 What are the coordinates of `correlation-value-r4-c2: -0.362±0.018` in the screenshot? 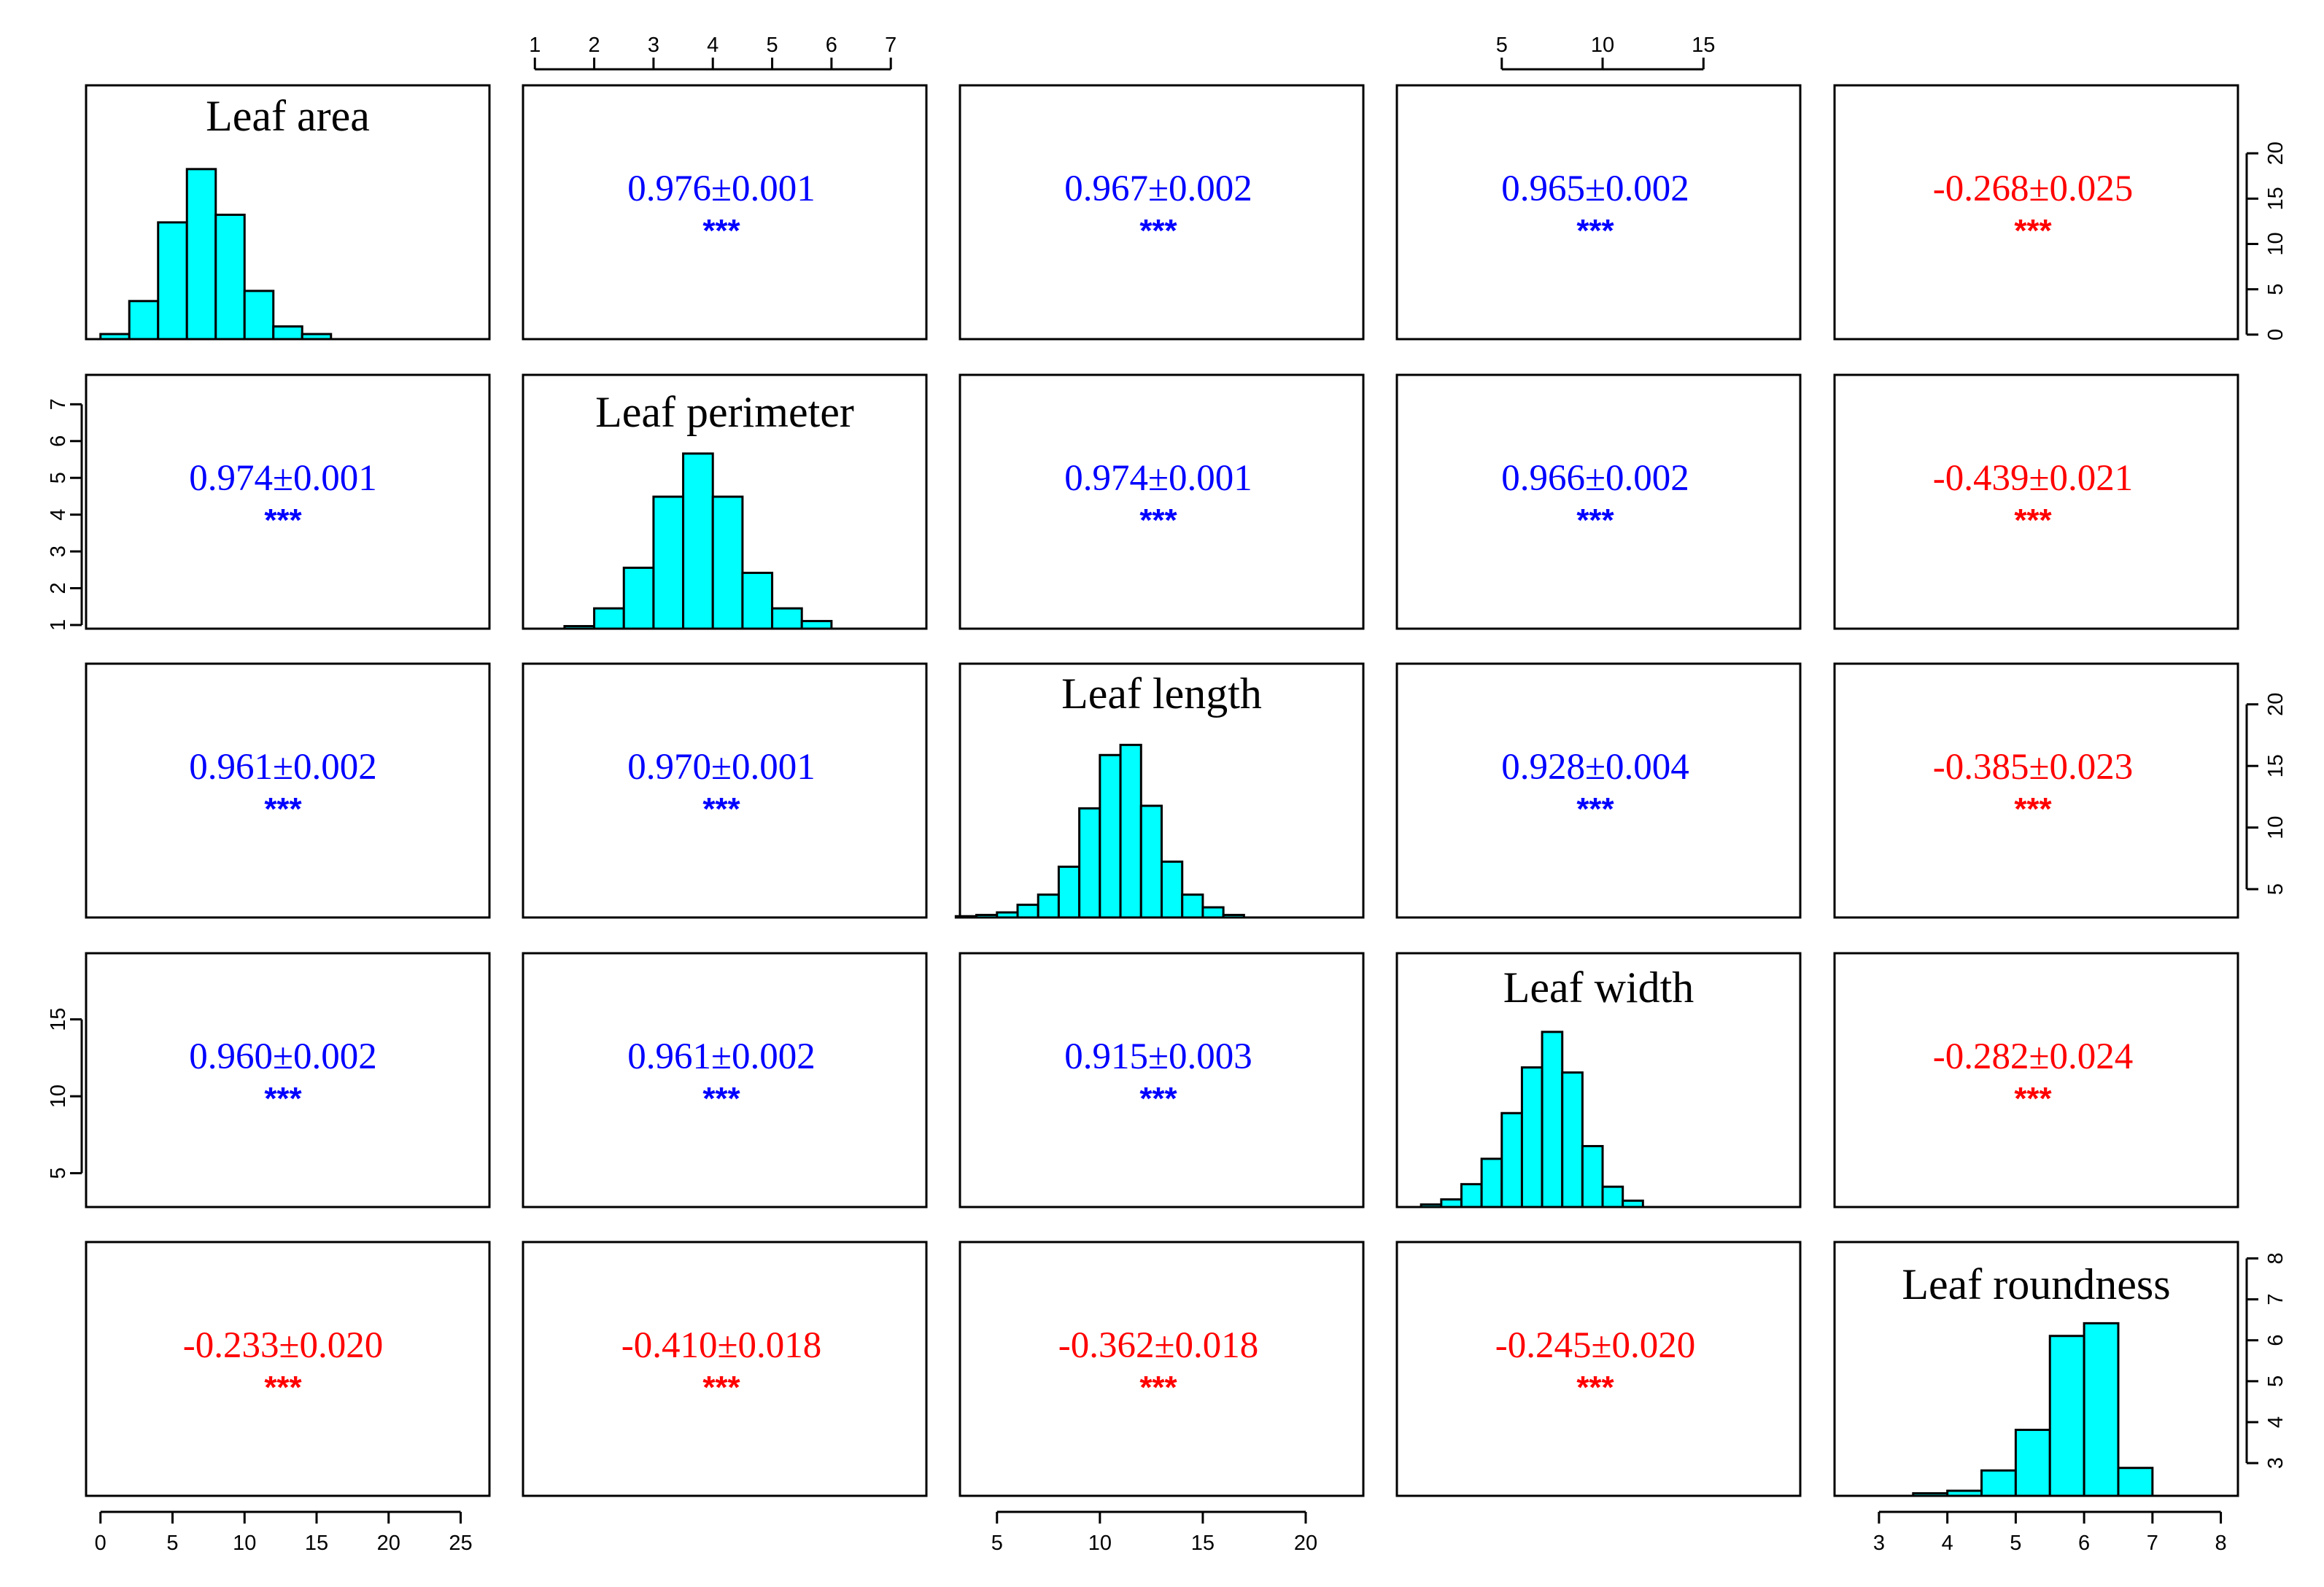 It's located at (1158, 1346).